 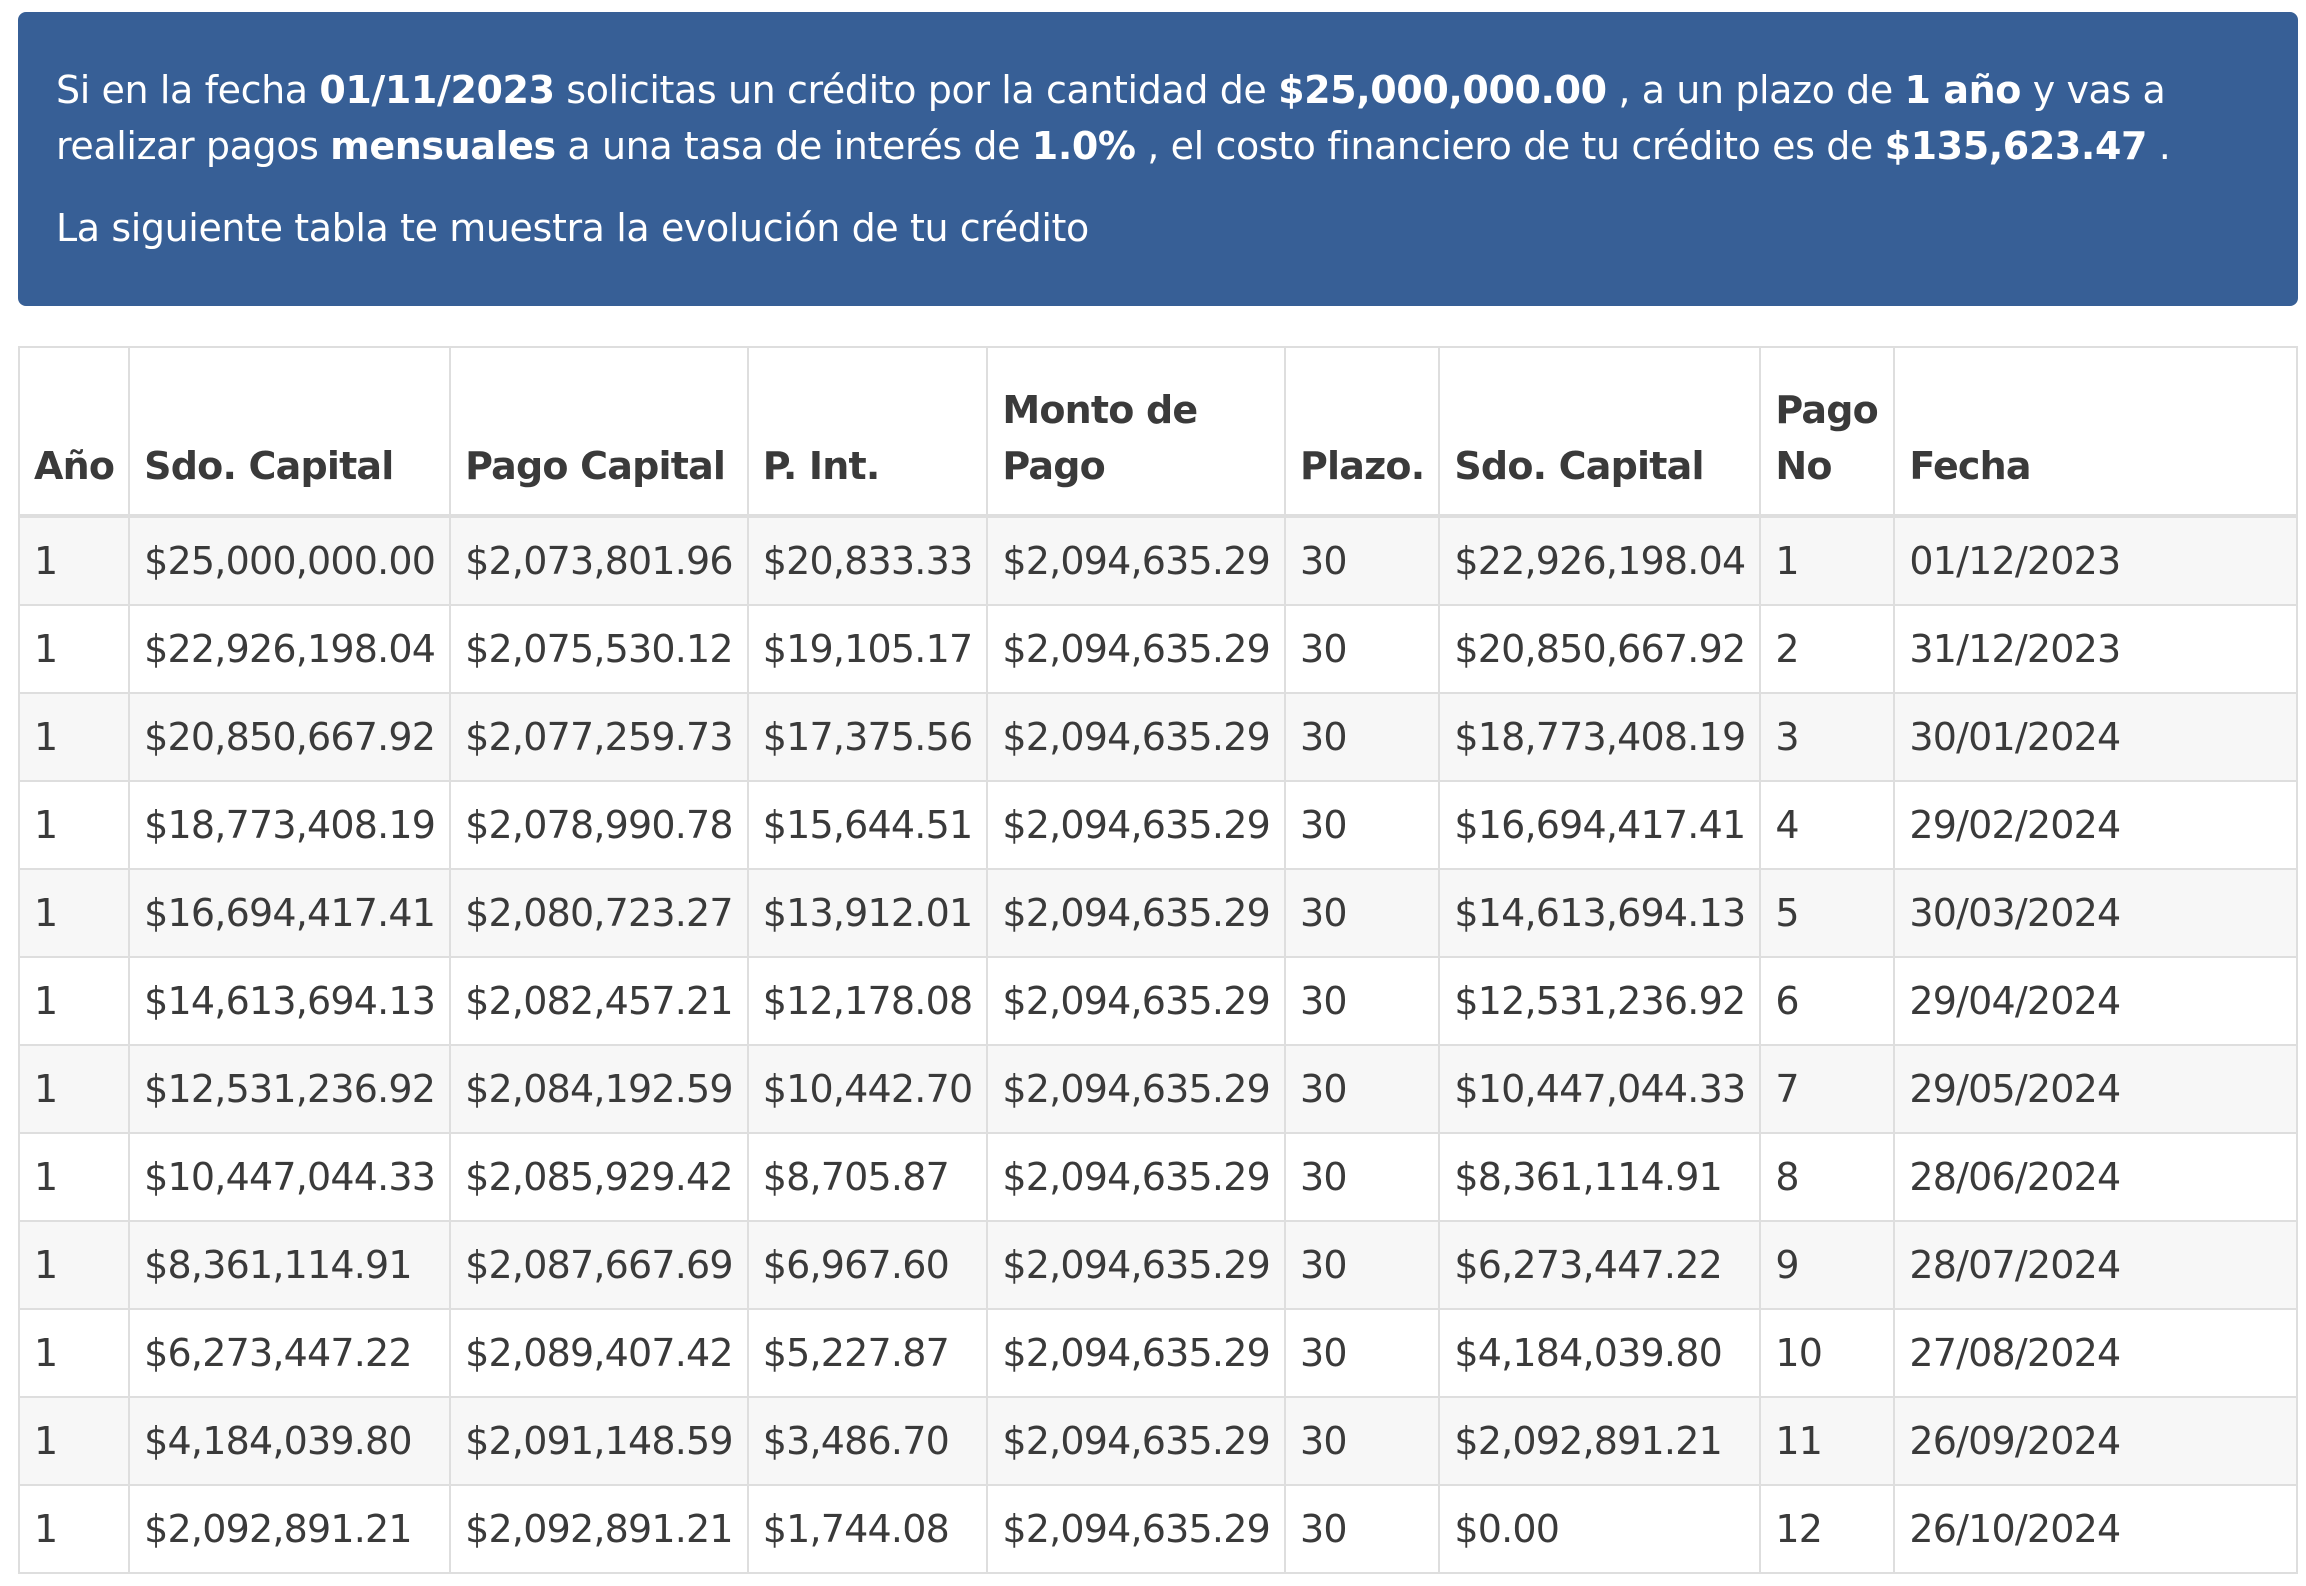 I want to click on capital-balance-cell: $12,531,236.92, so click(x=290, y=1089).